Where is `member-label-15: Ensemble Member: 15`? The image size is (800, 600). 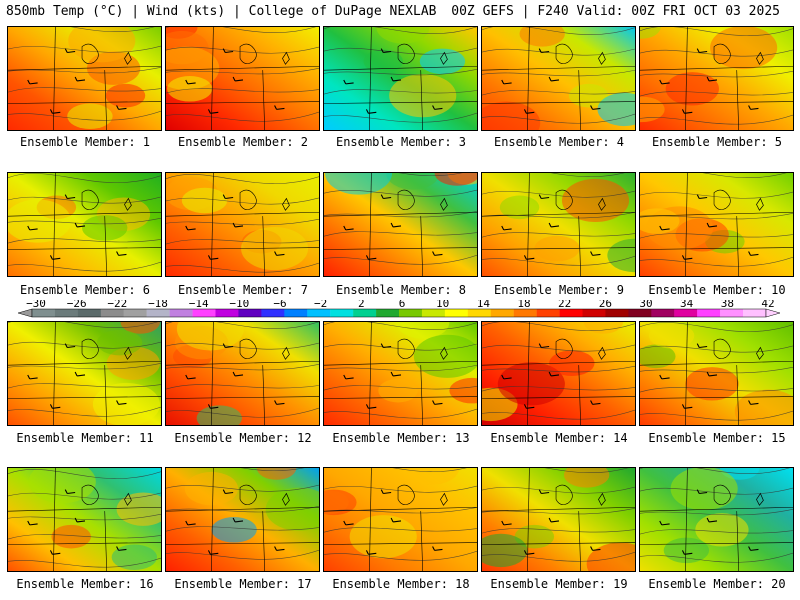
member-label-15: Ensemble Member: 15 is located at coordinates (717, 438).